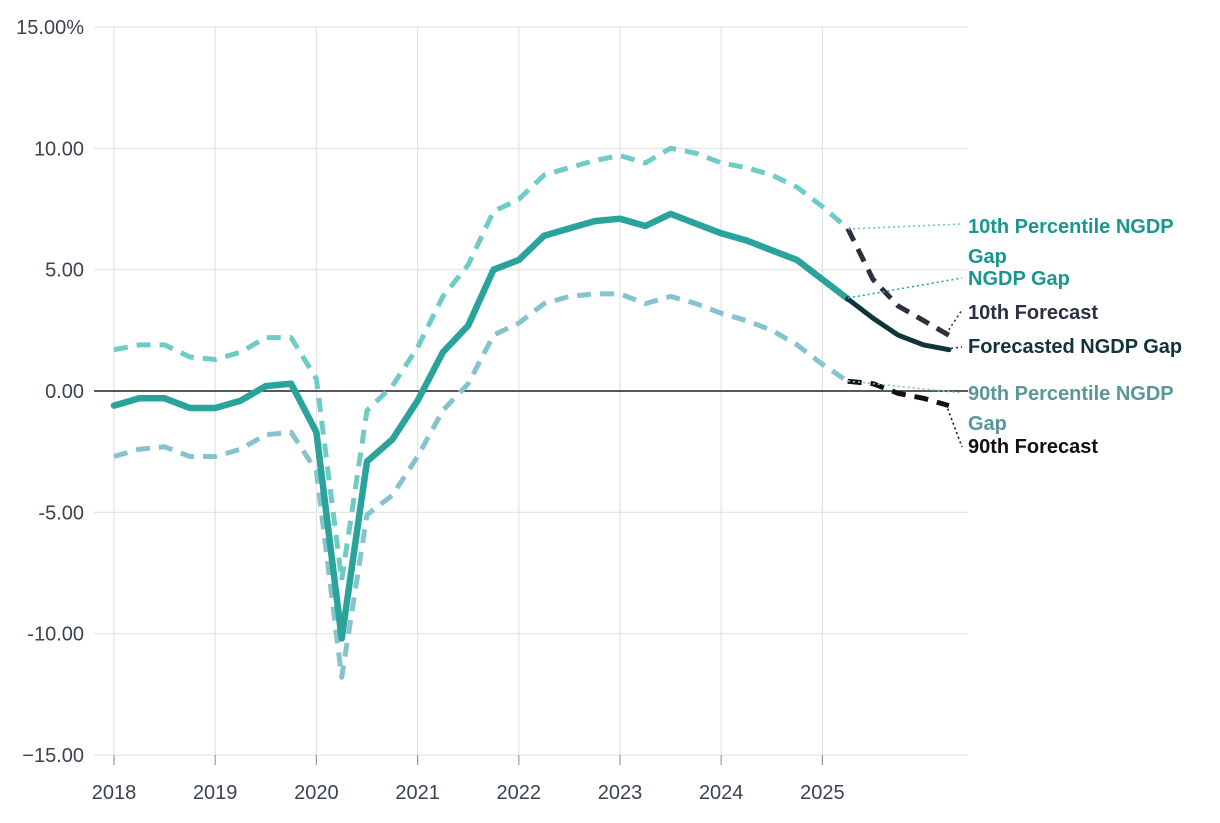 The height and width of the screenshot is (823, 1220). I want to click on legend-label-10th-forecast: 10th Forecast, so click(1033, 313).